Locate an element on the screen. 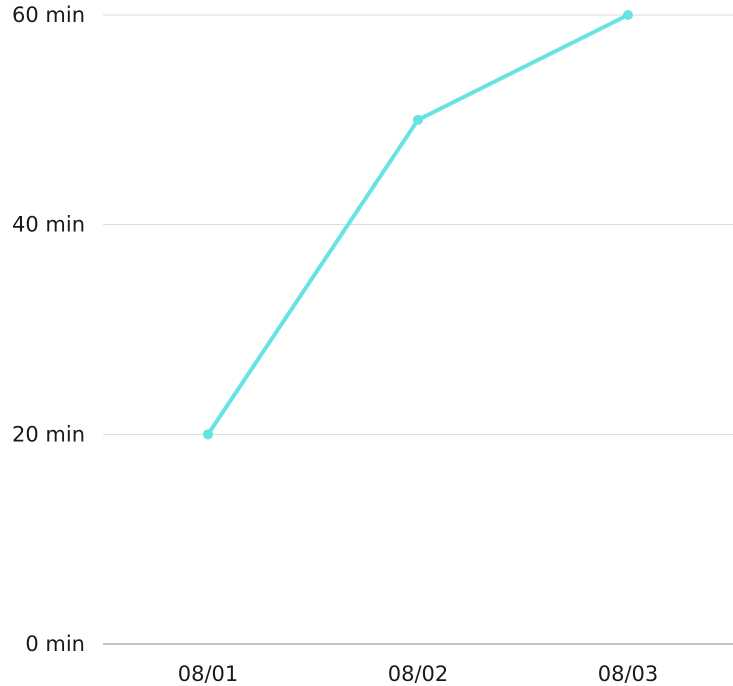  x-axis-tick-labels: 08/01 08/02 08/03 is located at coordinates (418, 674).